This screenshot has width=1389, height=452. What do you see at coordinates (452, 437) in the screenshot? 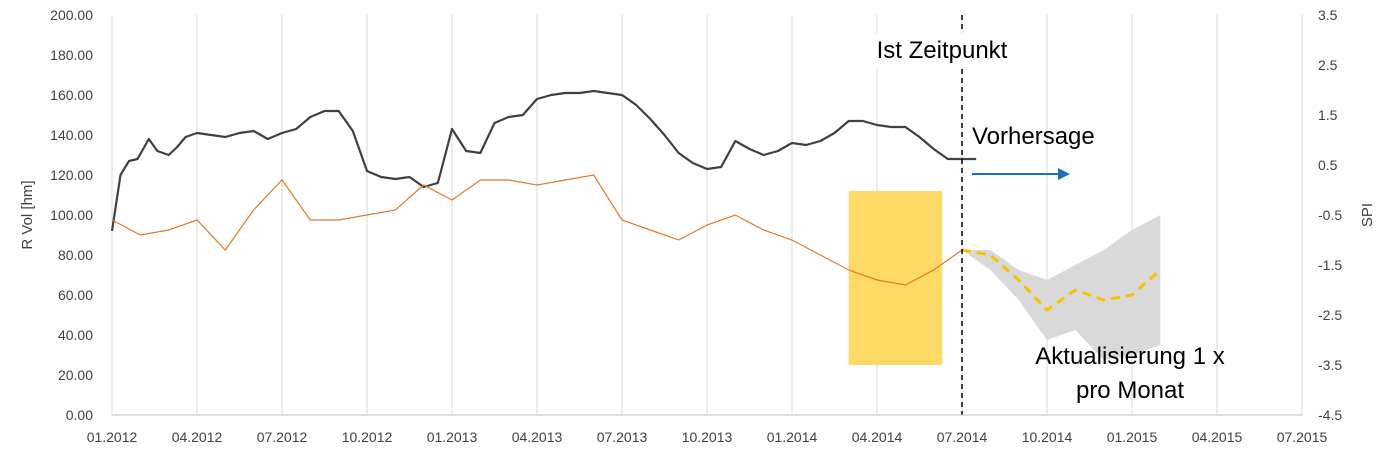
I see `x-tick-label-4: 01.2013` at bounding box center [452, 437].